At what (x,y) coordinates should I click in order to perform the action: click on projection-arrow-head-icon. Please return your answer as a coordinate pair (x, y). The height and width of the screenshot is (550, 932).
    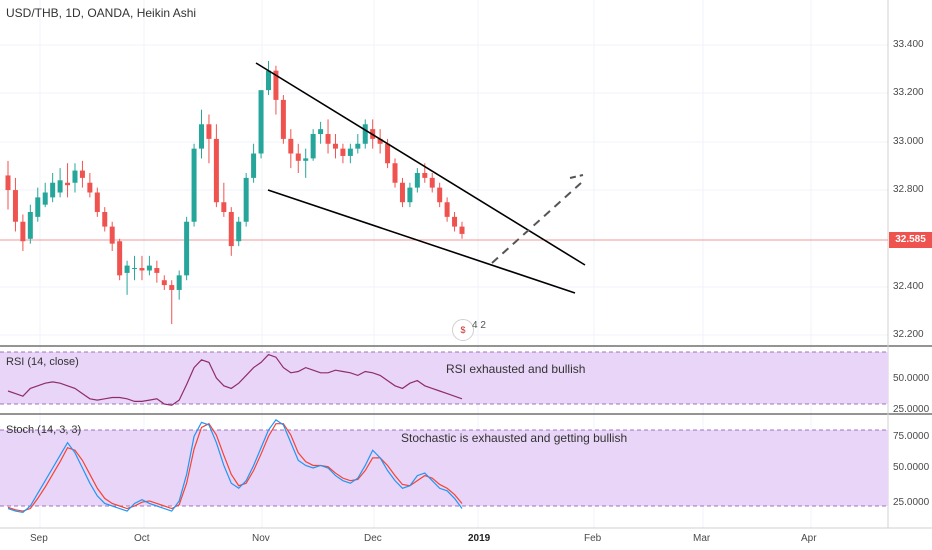
    Looking at the image, I should click on (576, 176).